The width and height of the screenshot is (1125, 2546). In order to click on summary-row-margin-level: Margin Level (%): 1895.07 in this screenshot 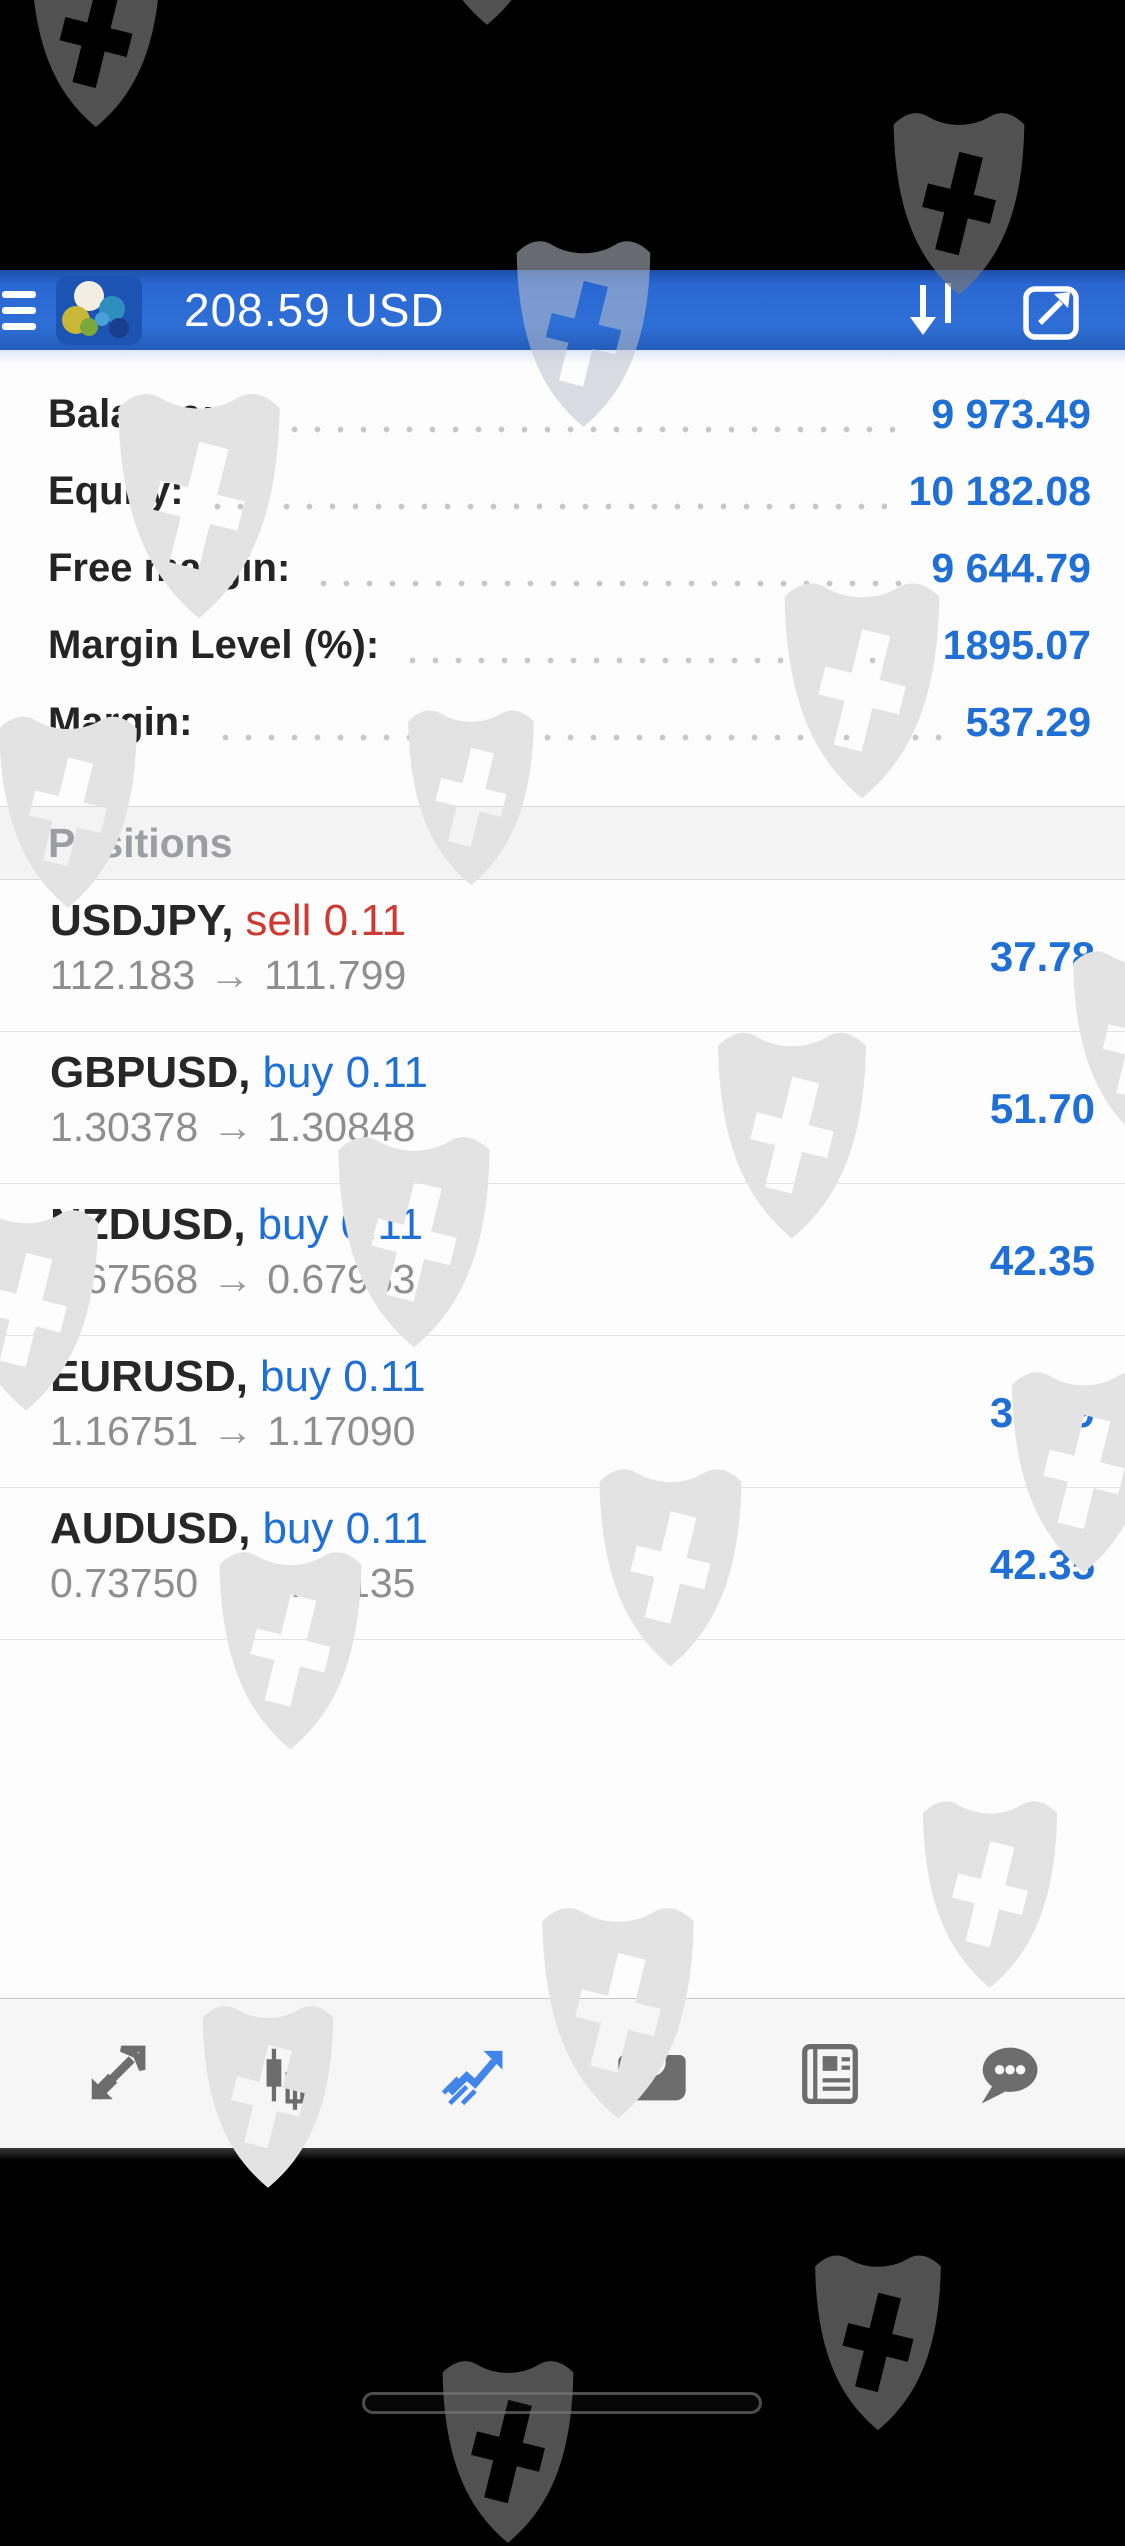, I will do `click(562, 645)`.